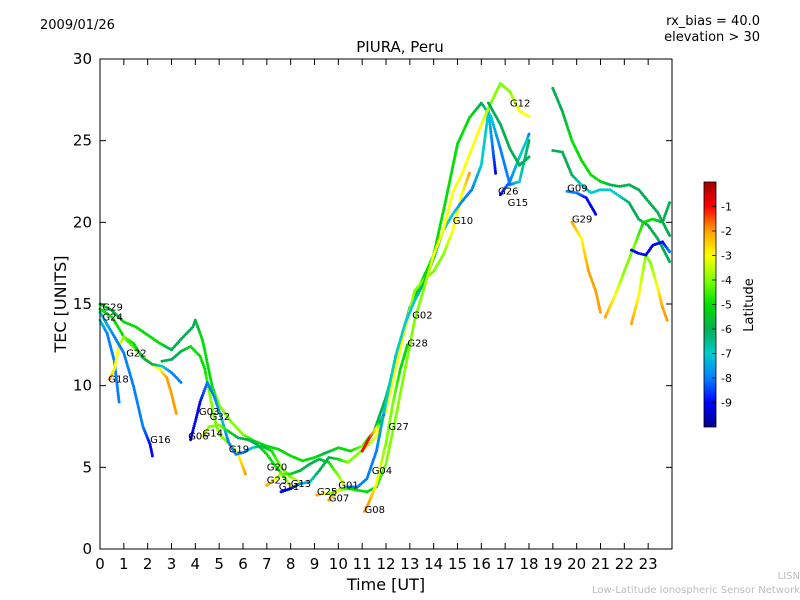  Describe the element at coordinates (433, 564) in the screenshot. I see `x-tick-label: 14` at that location.